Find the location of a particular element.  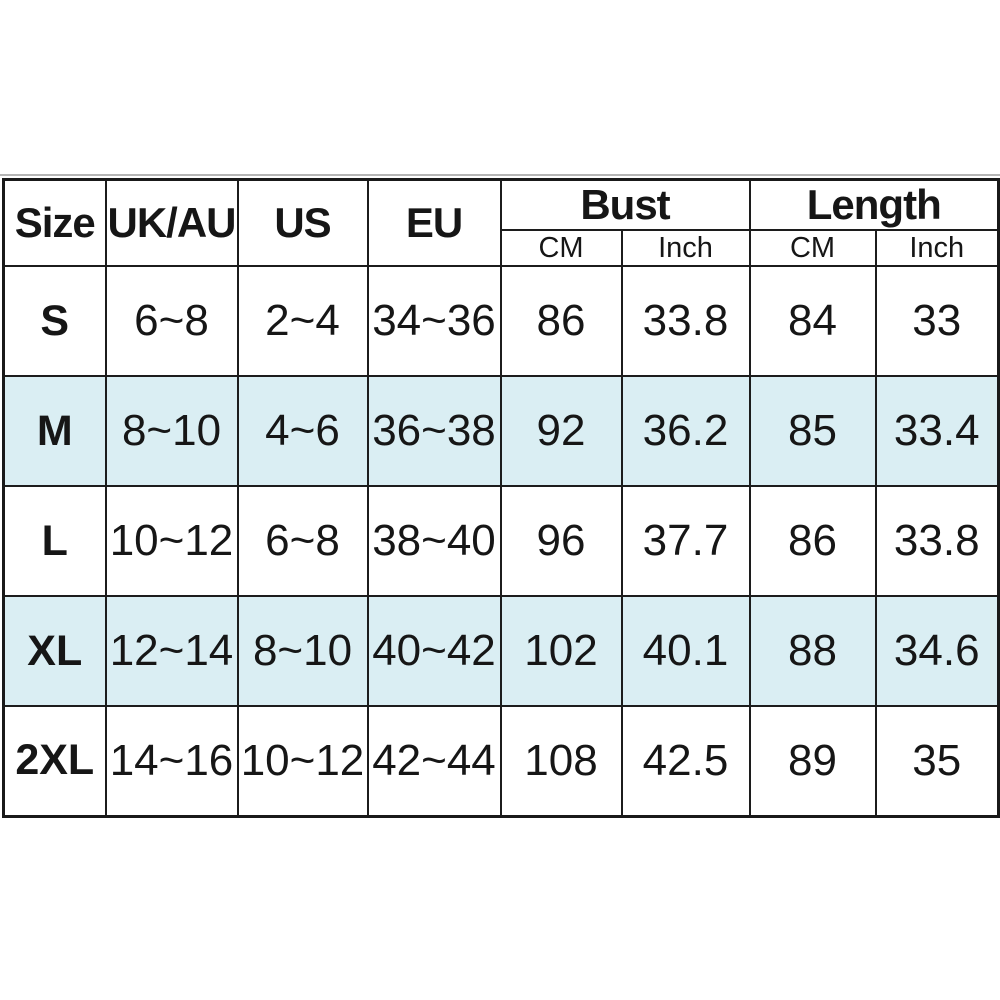

cell-size: XL is located at coordinates (54, 651).